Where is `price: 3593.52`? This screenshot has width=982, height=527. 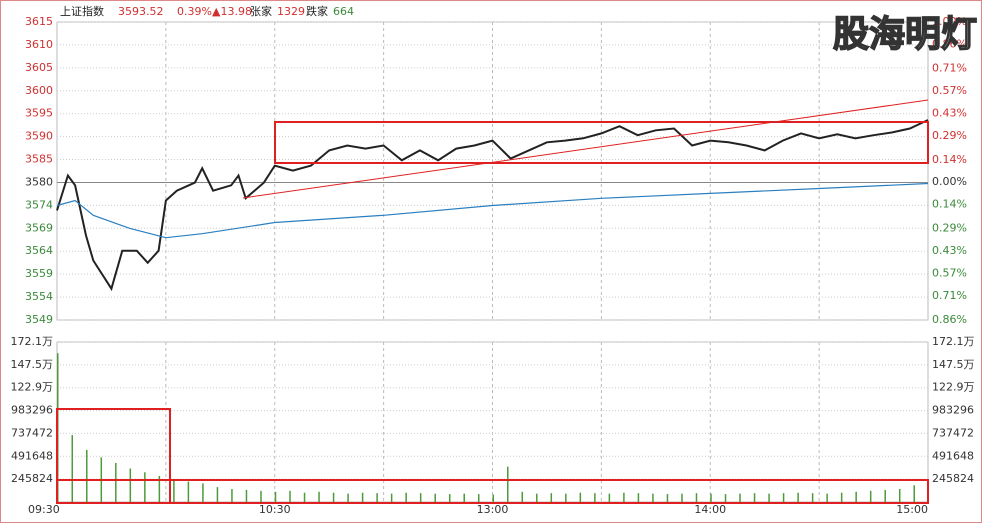 price: 3593.52 is located at coordinates (141, 11).